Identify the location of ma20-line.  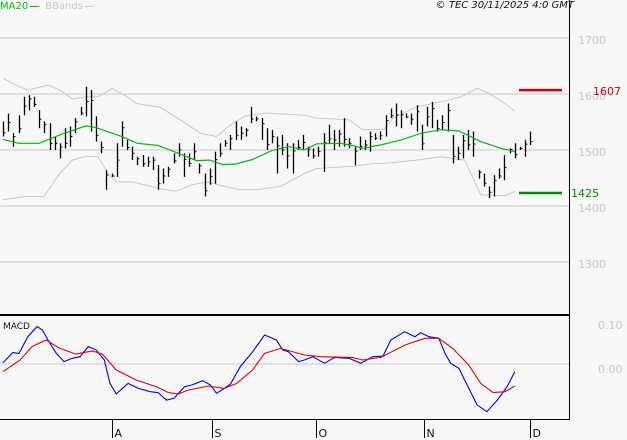
(258, 145).